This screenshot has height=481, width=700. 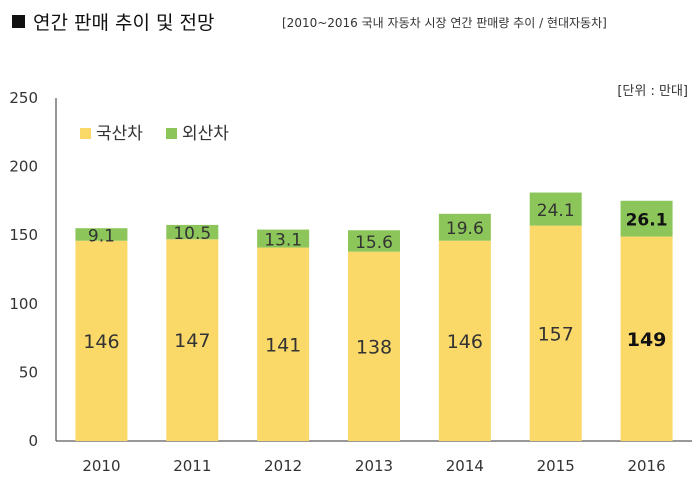 What do you see at coordinates (28, 372) in the screenshot?
I see `y-tick-label: 50` at bounding box center [28, 372].